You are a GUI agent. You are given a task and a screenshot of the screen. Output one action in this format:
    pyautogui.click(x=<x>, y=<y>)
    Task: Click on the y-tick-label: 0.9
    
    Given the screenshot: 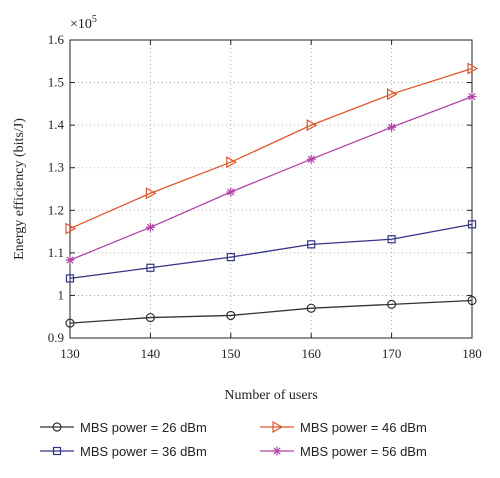 What is the action you would take?
    pyautogui.click(x=56, y=337)
    